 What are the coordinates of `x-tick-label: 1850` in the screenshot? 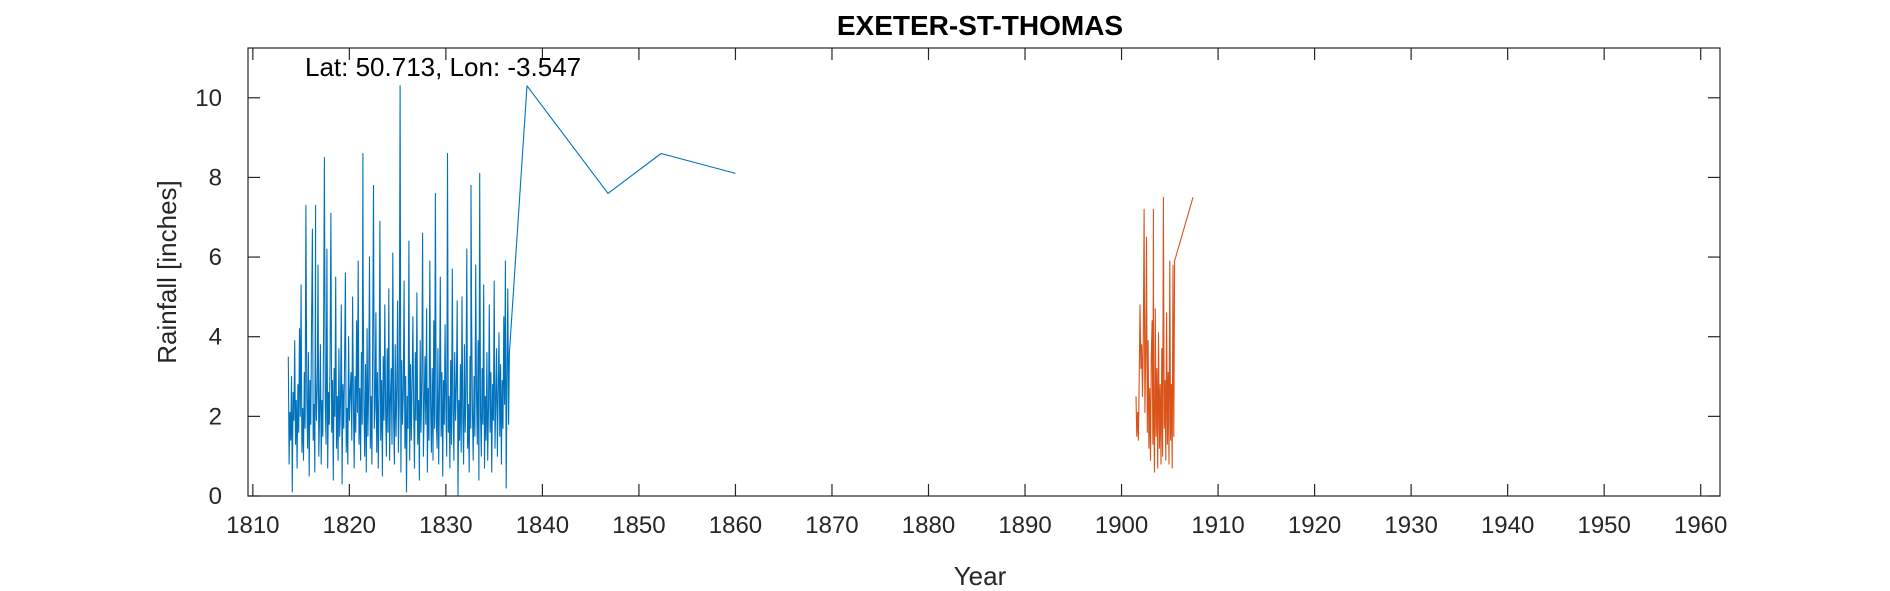 It's located at (638, 525).